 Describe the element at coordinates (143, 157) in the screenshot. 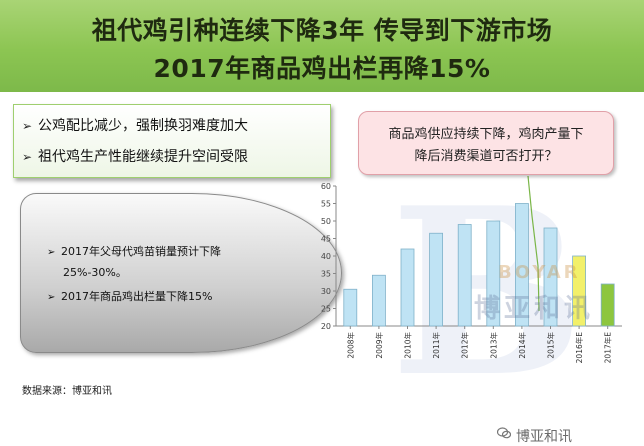

I see `bullet-text: 祖代鸡生产性能继续提升空间受限` at that location.